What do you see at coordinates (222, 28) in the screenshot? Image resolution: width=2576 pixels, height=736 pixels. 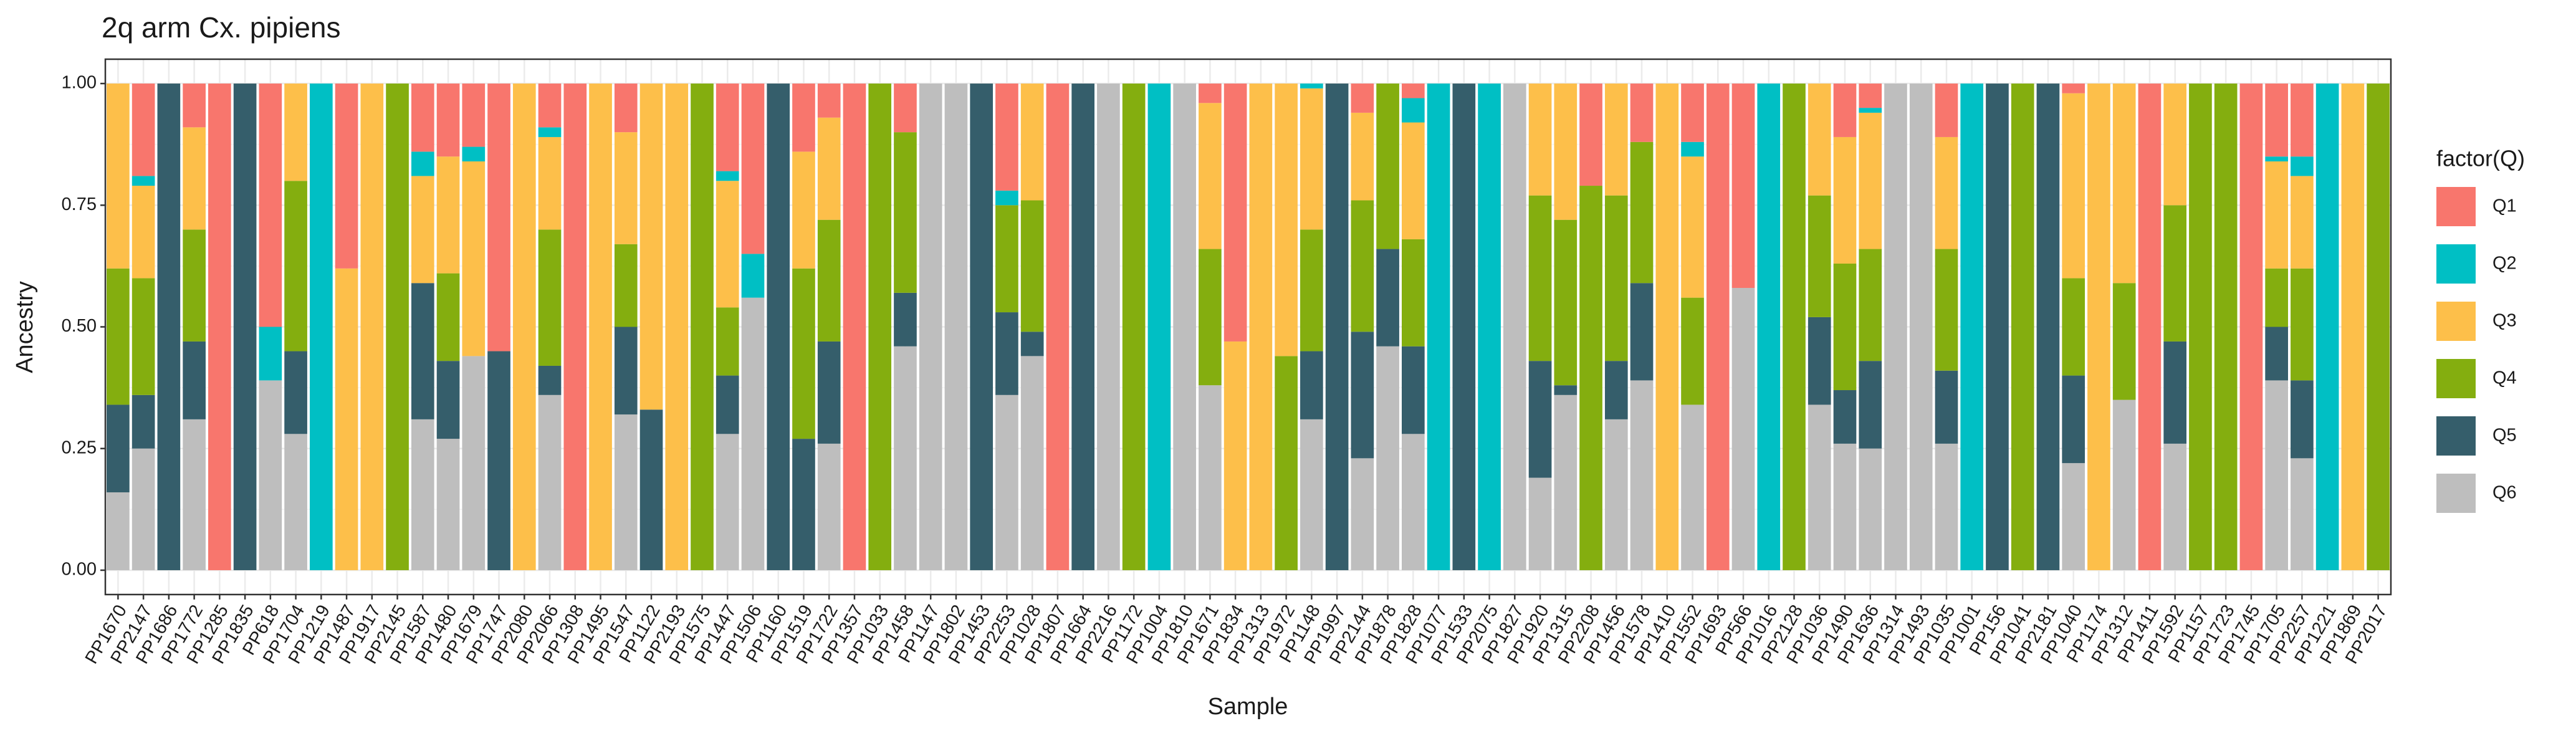 I see `chart-title: 2q arm Cx. pipiens` at bounding box center [222, 28].